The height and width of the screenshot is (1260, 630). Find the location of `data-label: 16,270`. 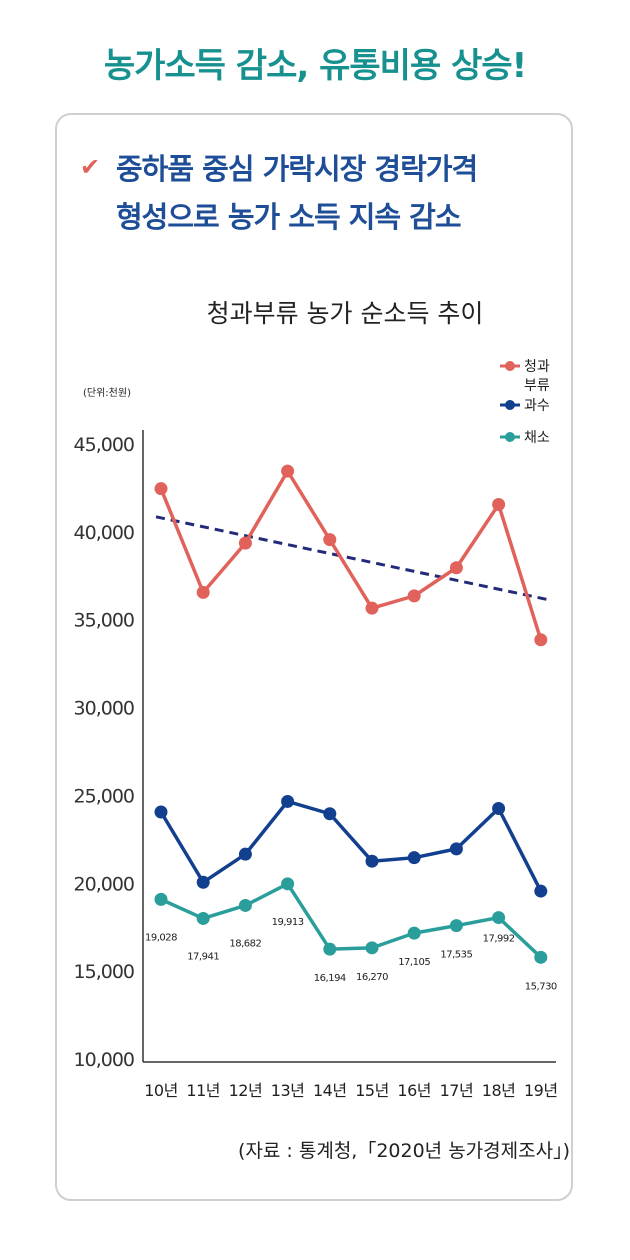

data-label: 16,270 is located at coordinates (372, 977).